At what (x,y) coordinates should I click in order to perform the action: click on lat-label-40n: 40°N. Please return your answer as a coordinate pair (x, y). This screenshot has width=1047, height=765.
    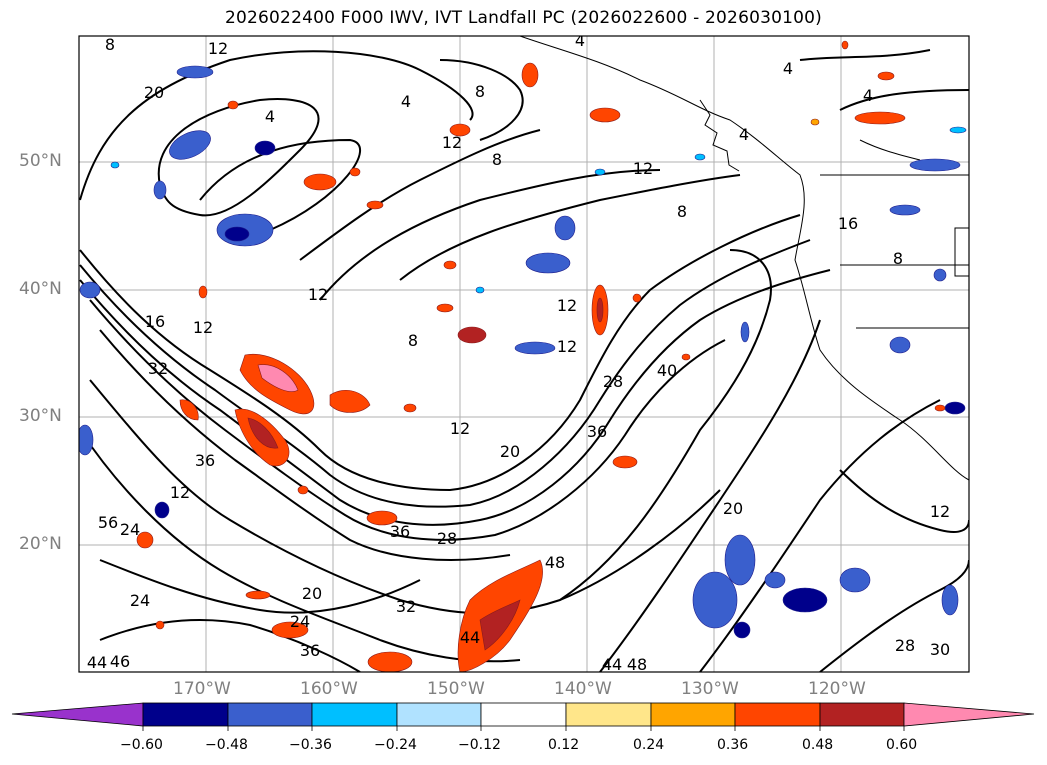
    Looking at the image, I should click on (40, 289).